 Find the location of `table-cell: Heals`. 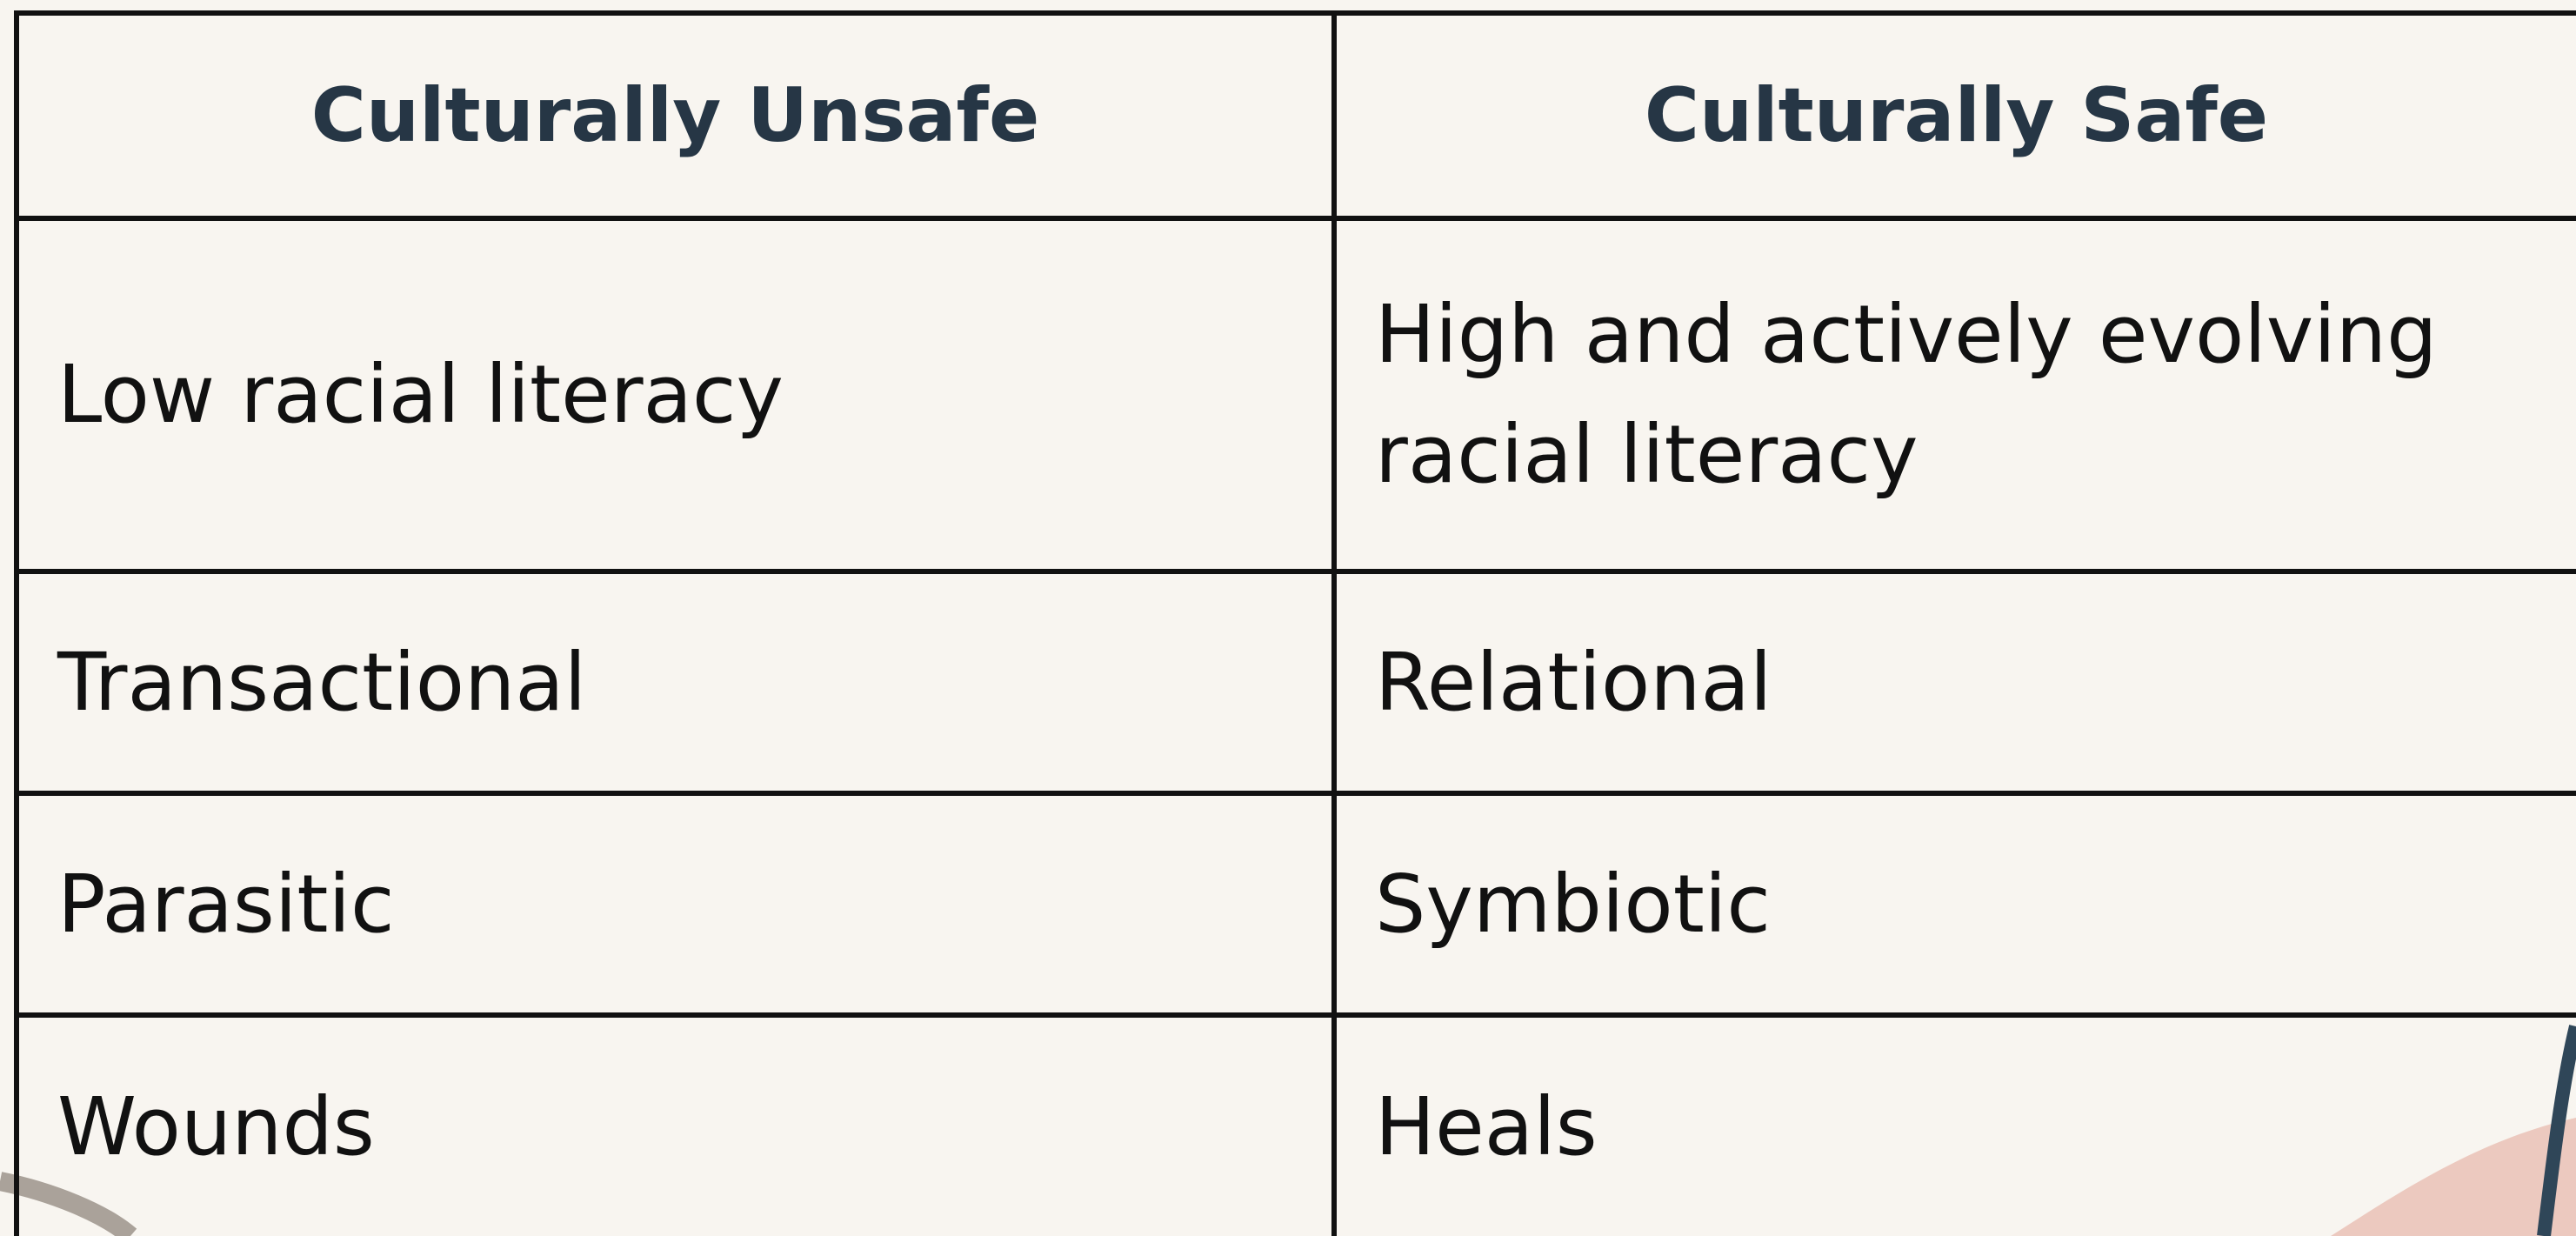

table-cell: Heals is located at coordinates (1486, 1126).